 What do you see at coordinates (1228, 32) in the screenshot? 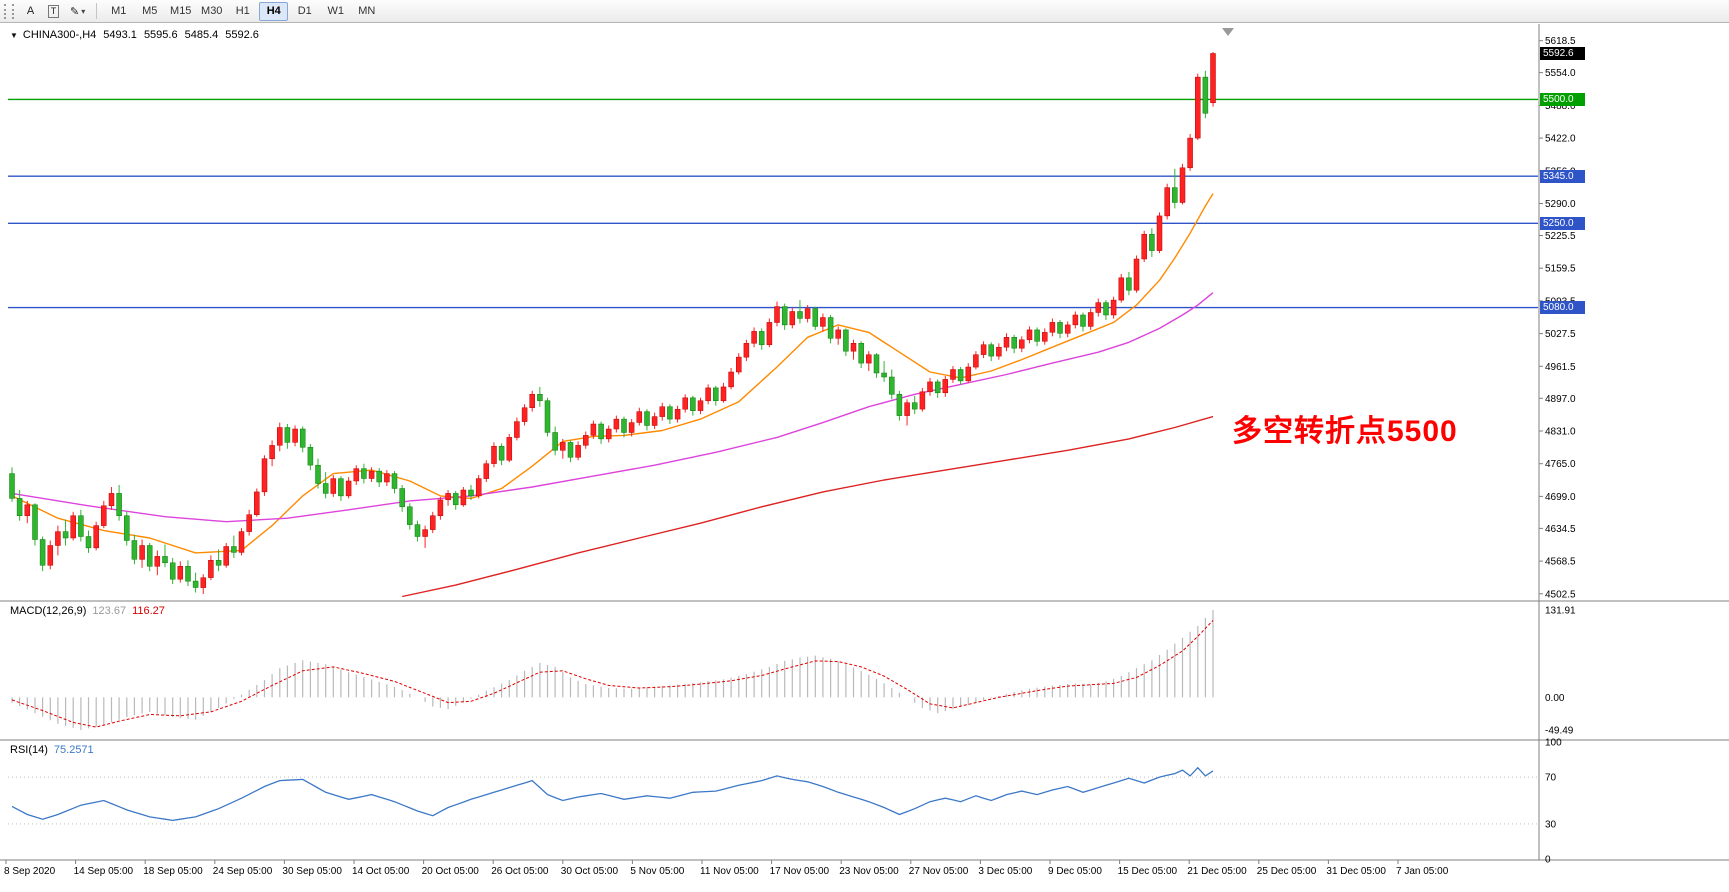
I see `chart-shift-marker` at bounding box center [1228, 32].